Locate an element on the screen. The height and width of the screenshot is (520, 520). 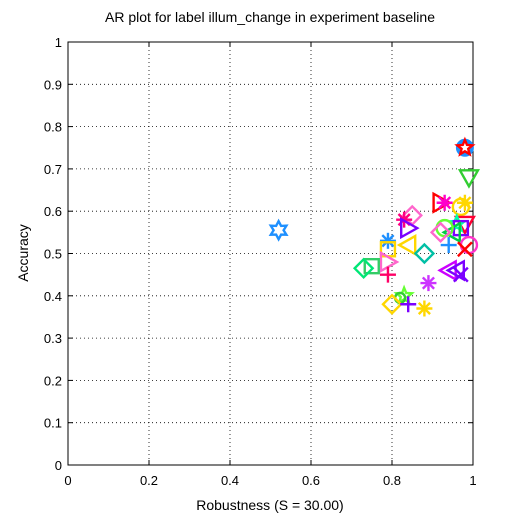
data-point-circle is located at coordinates (461, 207).